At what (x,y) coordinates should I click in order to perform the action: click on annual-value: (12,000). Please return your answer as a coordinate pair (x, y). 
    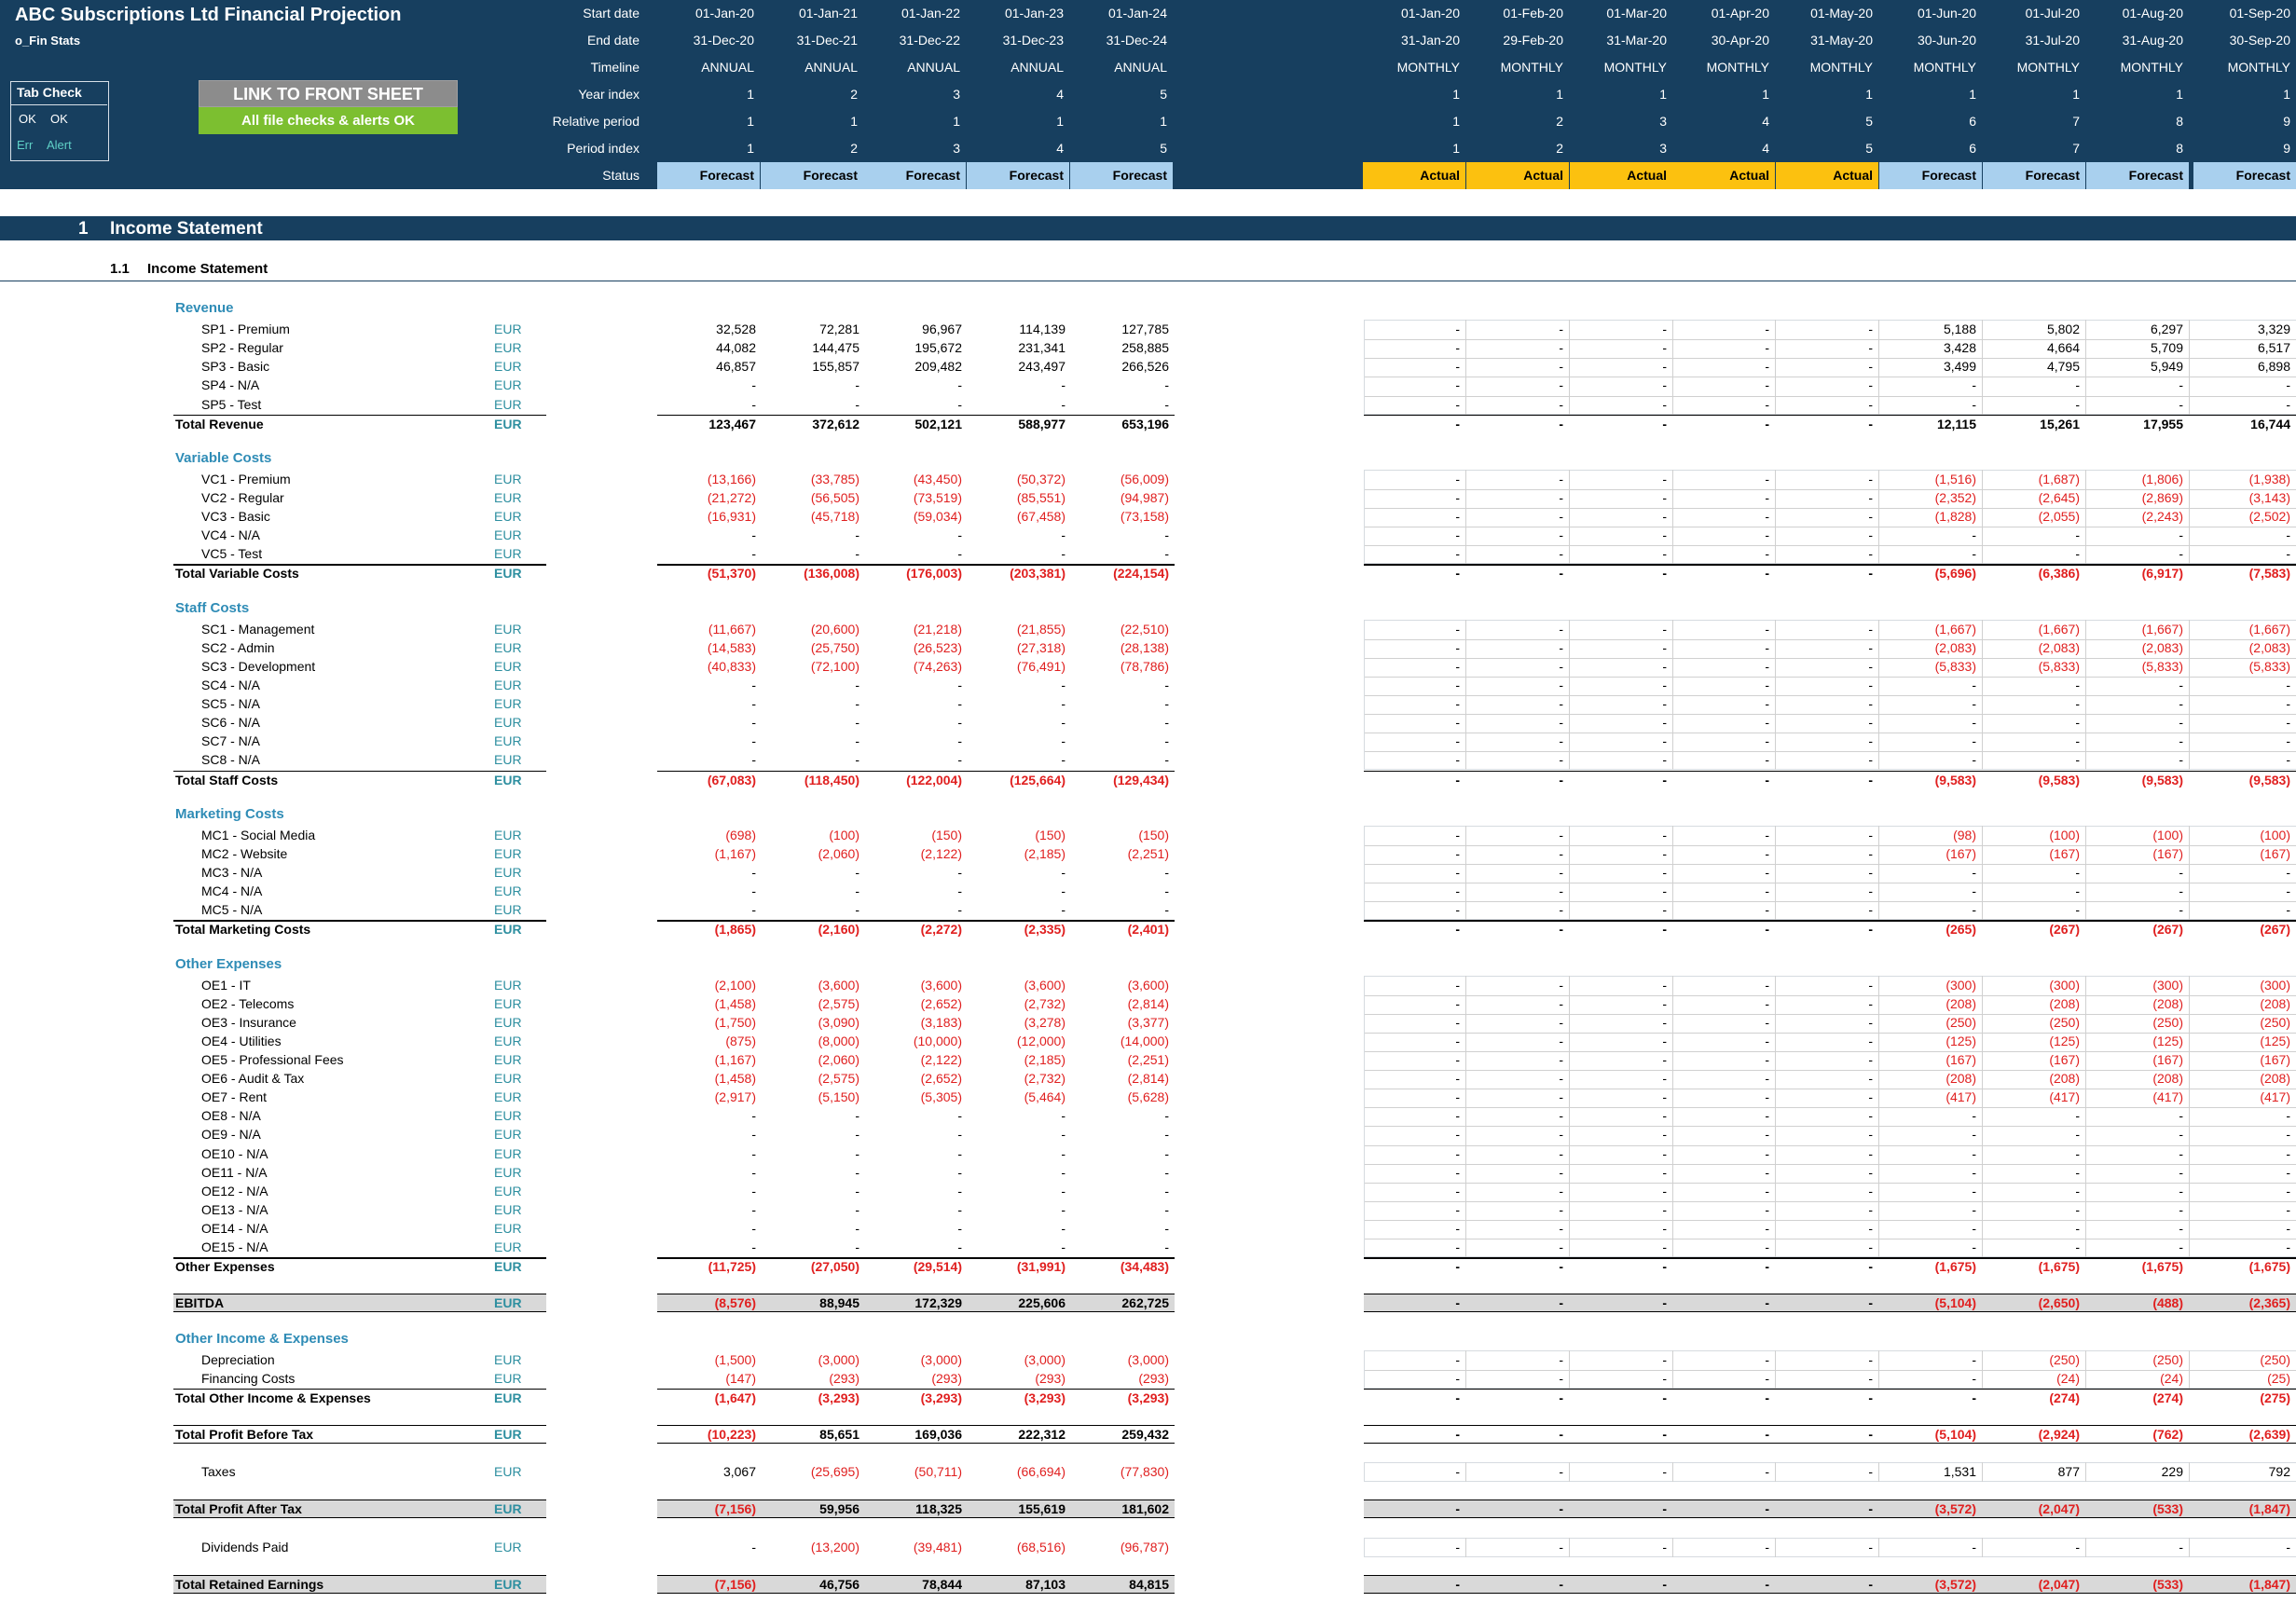
    Looking at the image, I should click on (1041, 1040).